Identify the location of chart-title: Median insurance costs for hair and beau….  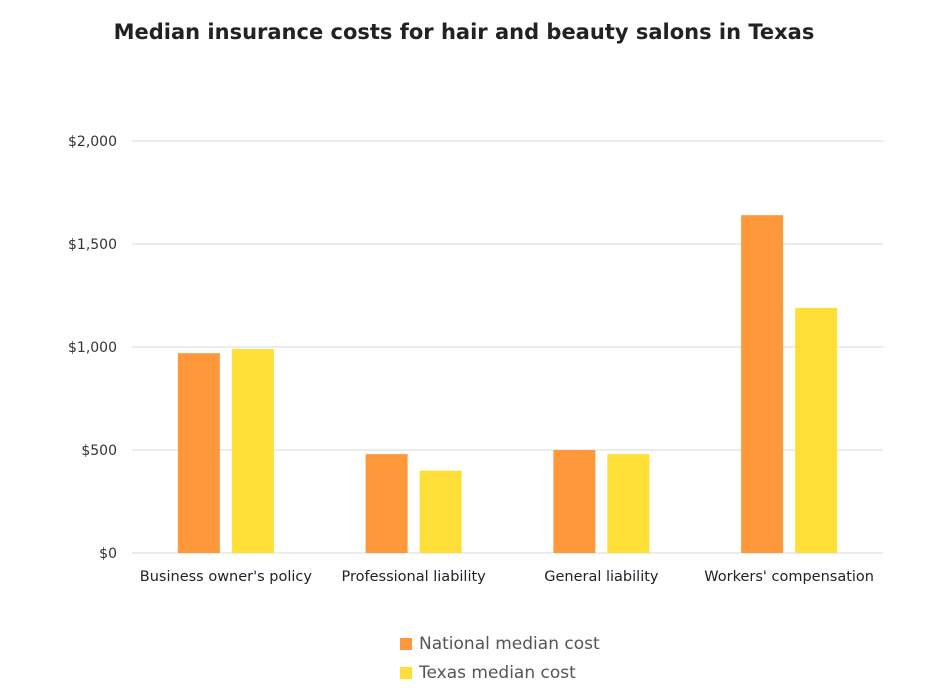
(464, 32).